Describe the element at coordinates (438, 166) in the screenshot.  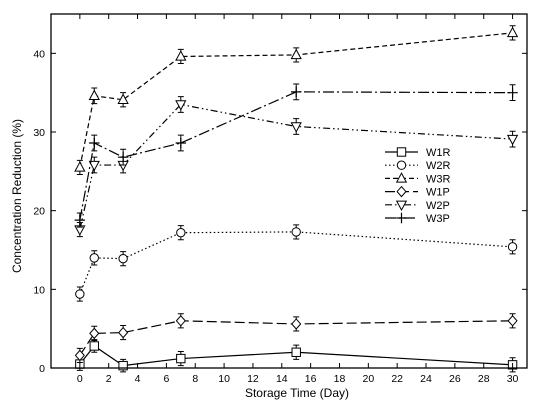
I see `legend-label: W2R` at that location.